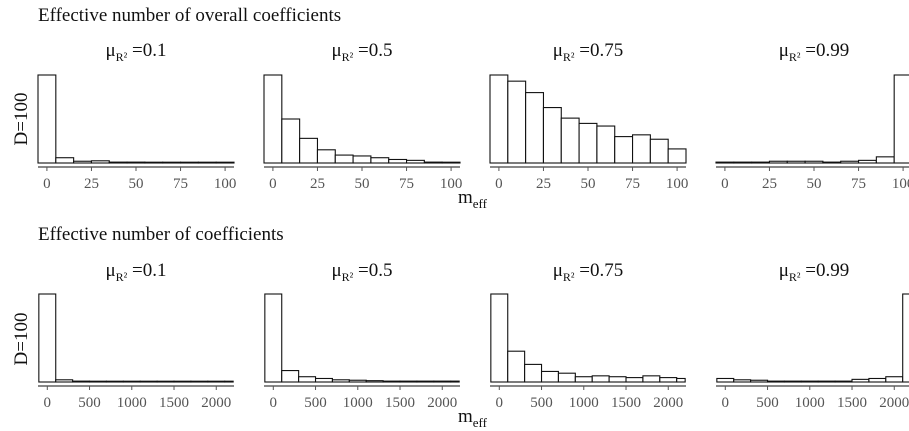 The image size is (909, 431). Describe the element at coordinates (91, 184) in the screenshot. I see `x-tick-label-r0-c0-1: 25` at that location.